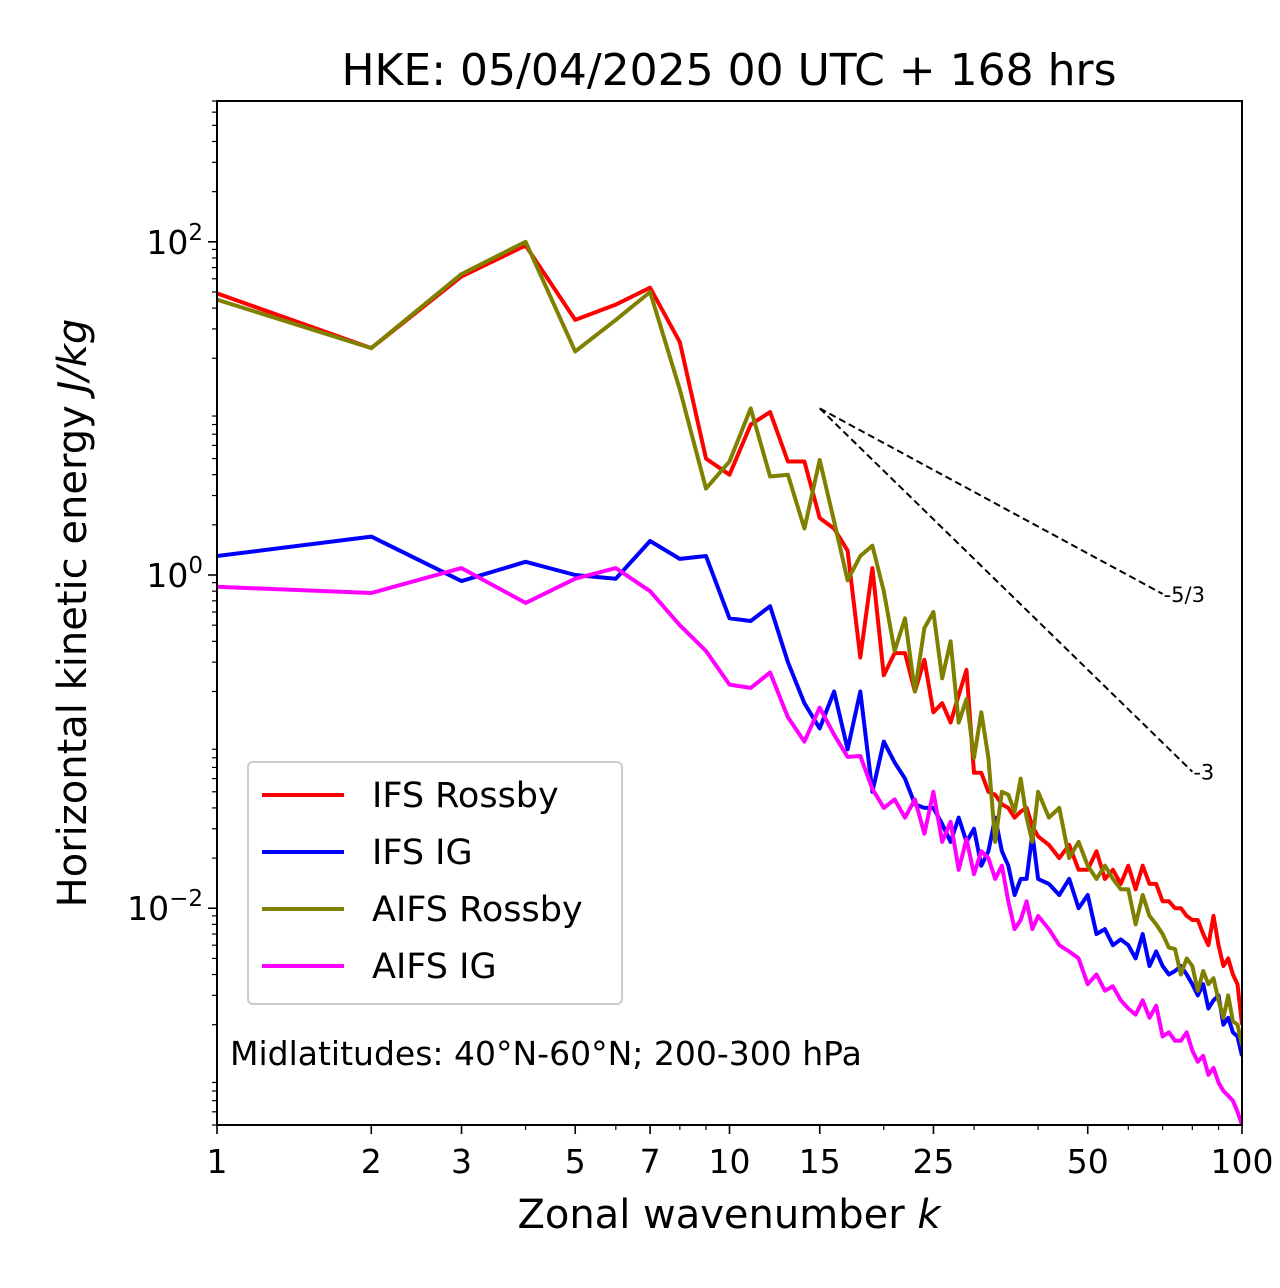 Image resolution: width=1280 pixels, height=1288 pixels. I want to click on legend-label: IFS Rossby, so click(465, 796).